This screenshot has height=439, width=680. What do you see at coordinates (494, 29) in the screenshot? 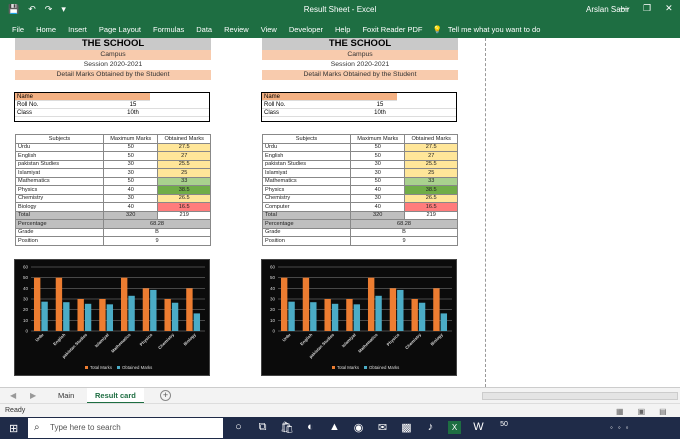
I see `tell-me-search: Tell me what you want to do` at bounding box center [494, 29].